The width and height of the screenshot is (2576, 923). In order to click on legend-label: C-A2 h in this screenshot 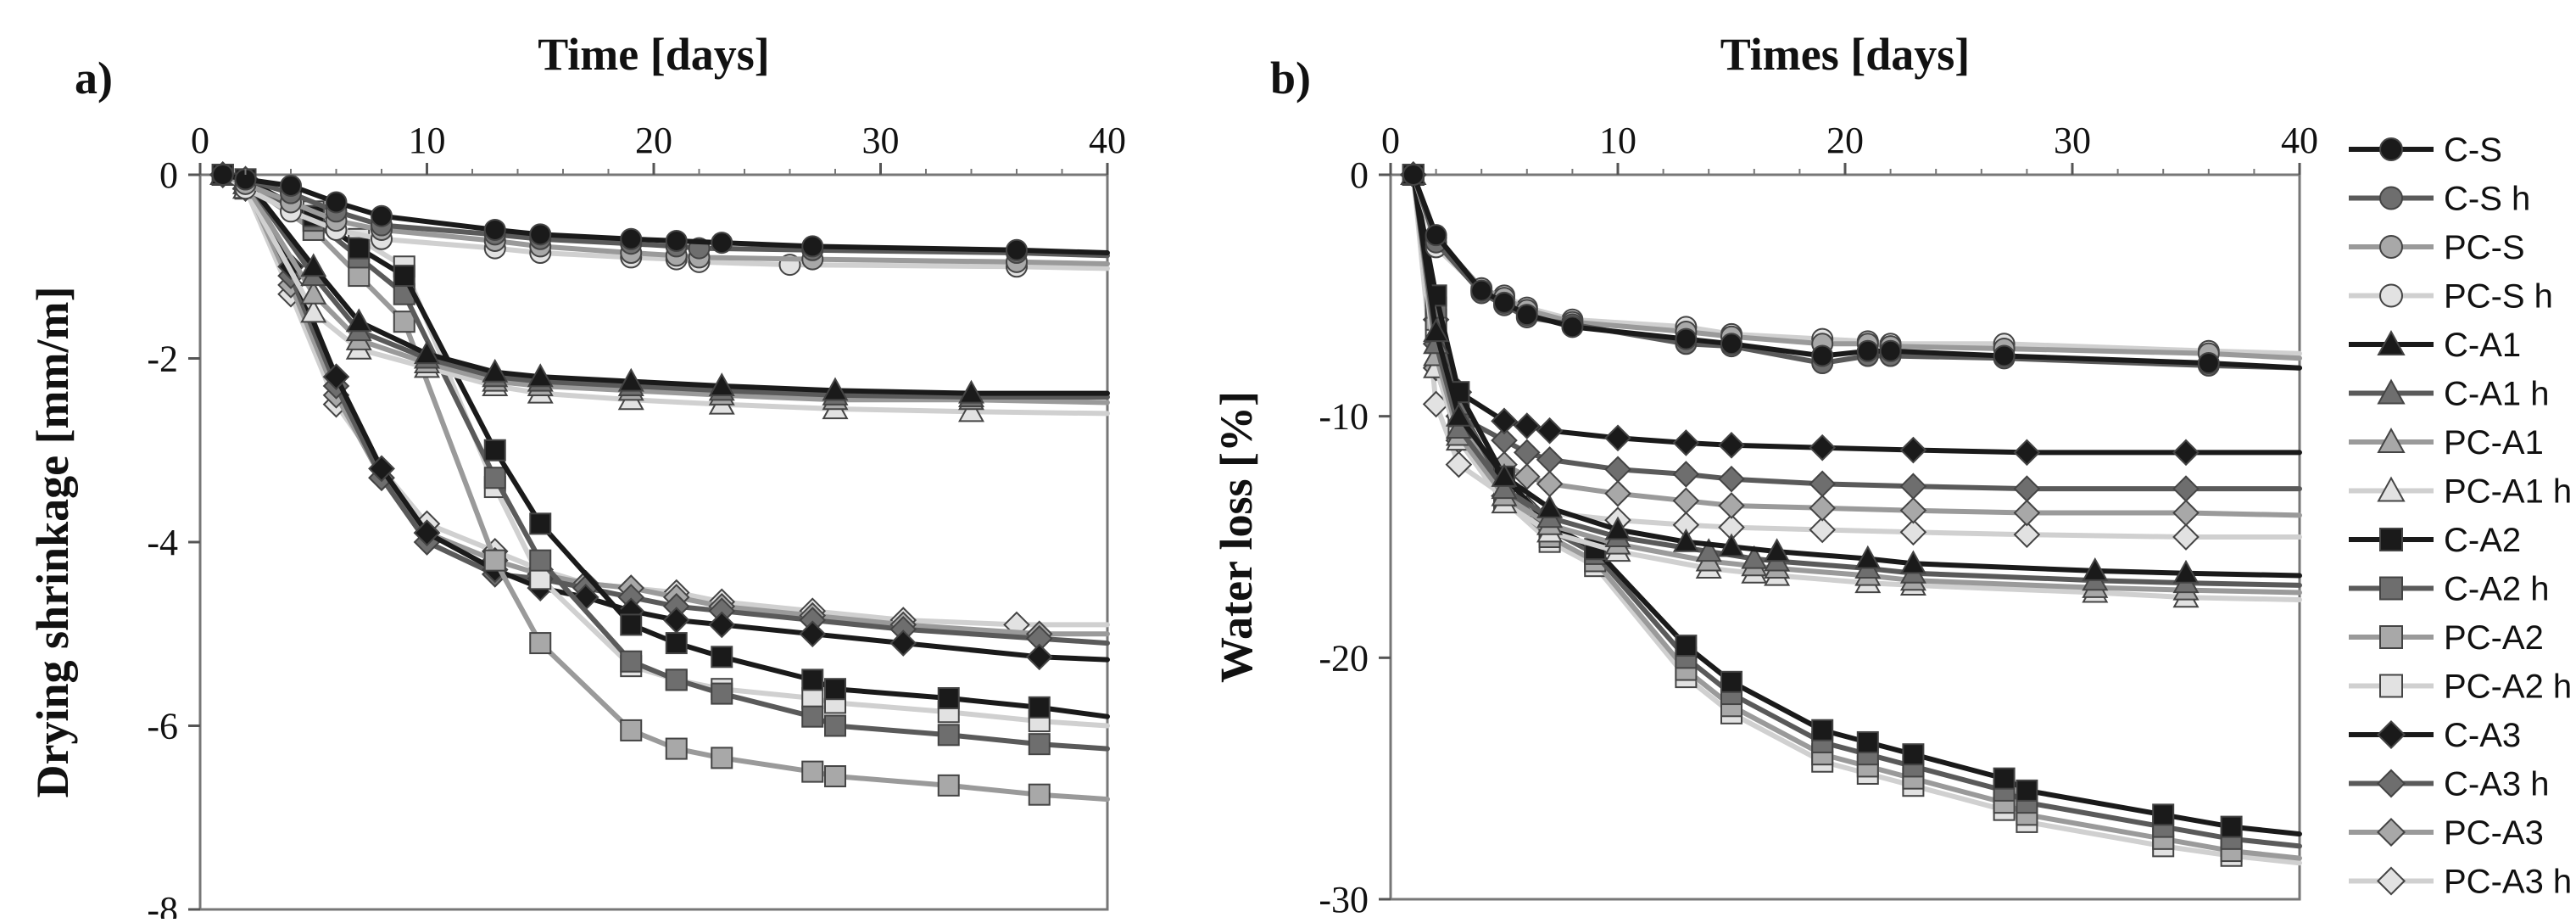, I will do `click(2497, 589)`.